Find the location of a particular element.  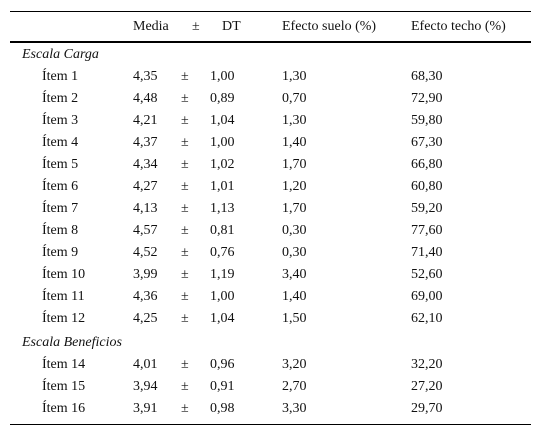

floor-effect: 1,50 is located at coordinates (294, 318).